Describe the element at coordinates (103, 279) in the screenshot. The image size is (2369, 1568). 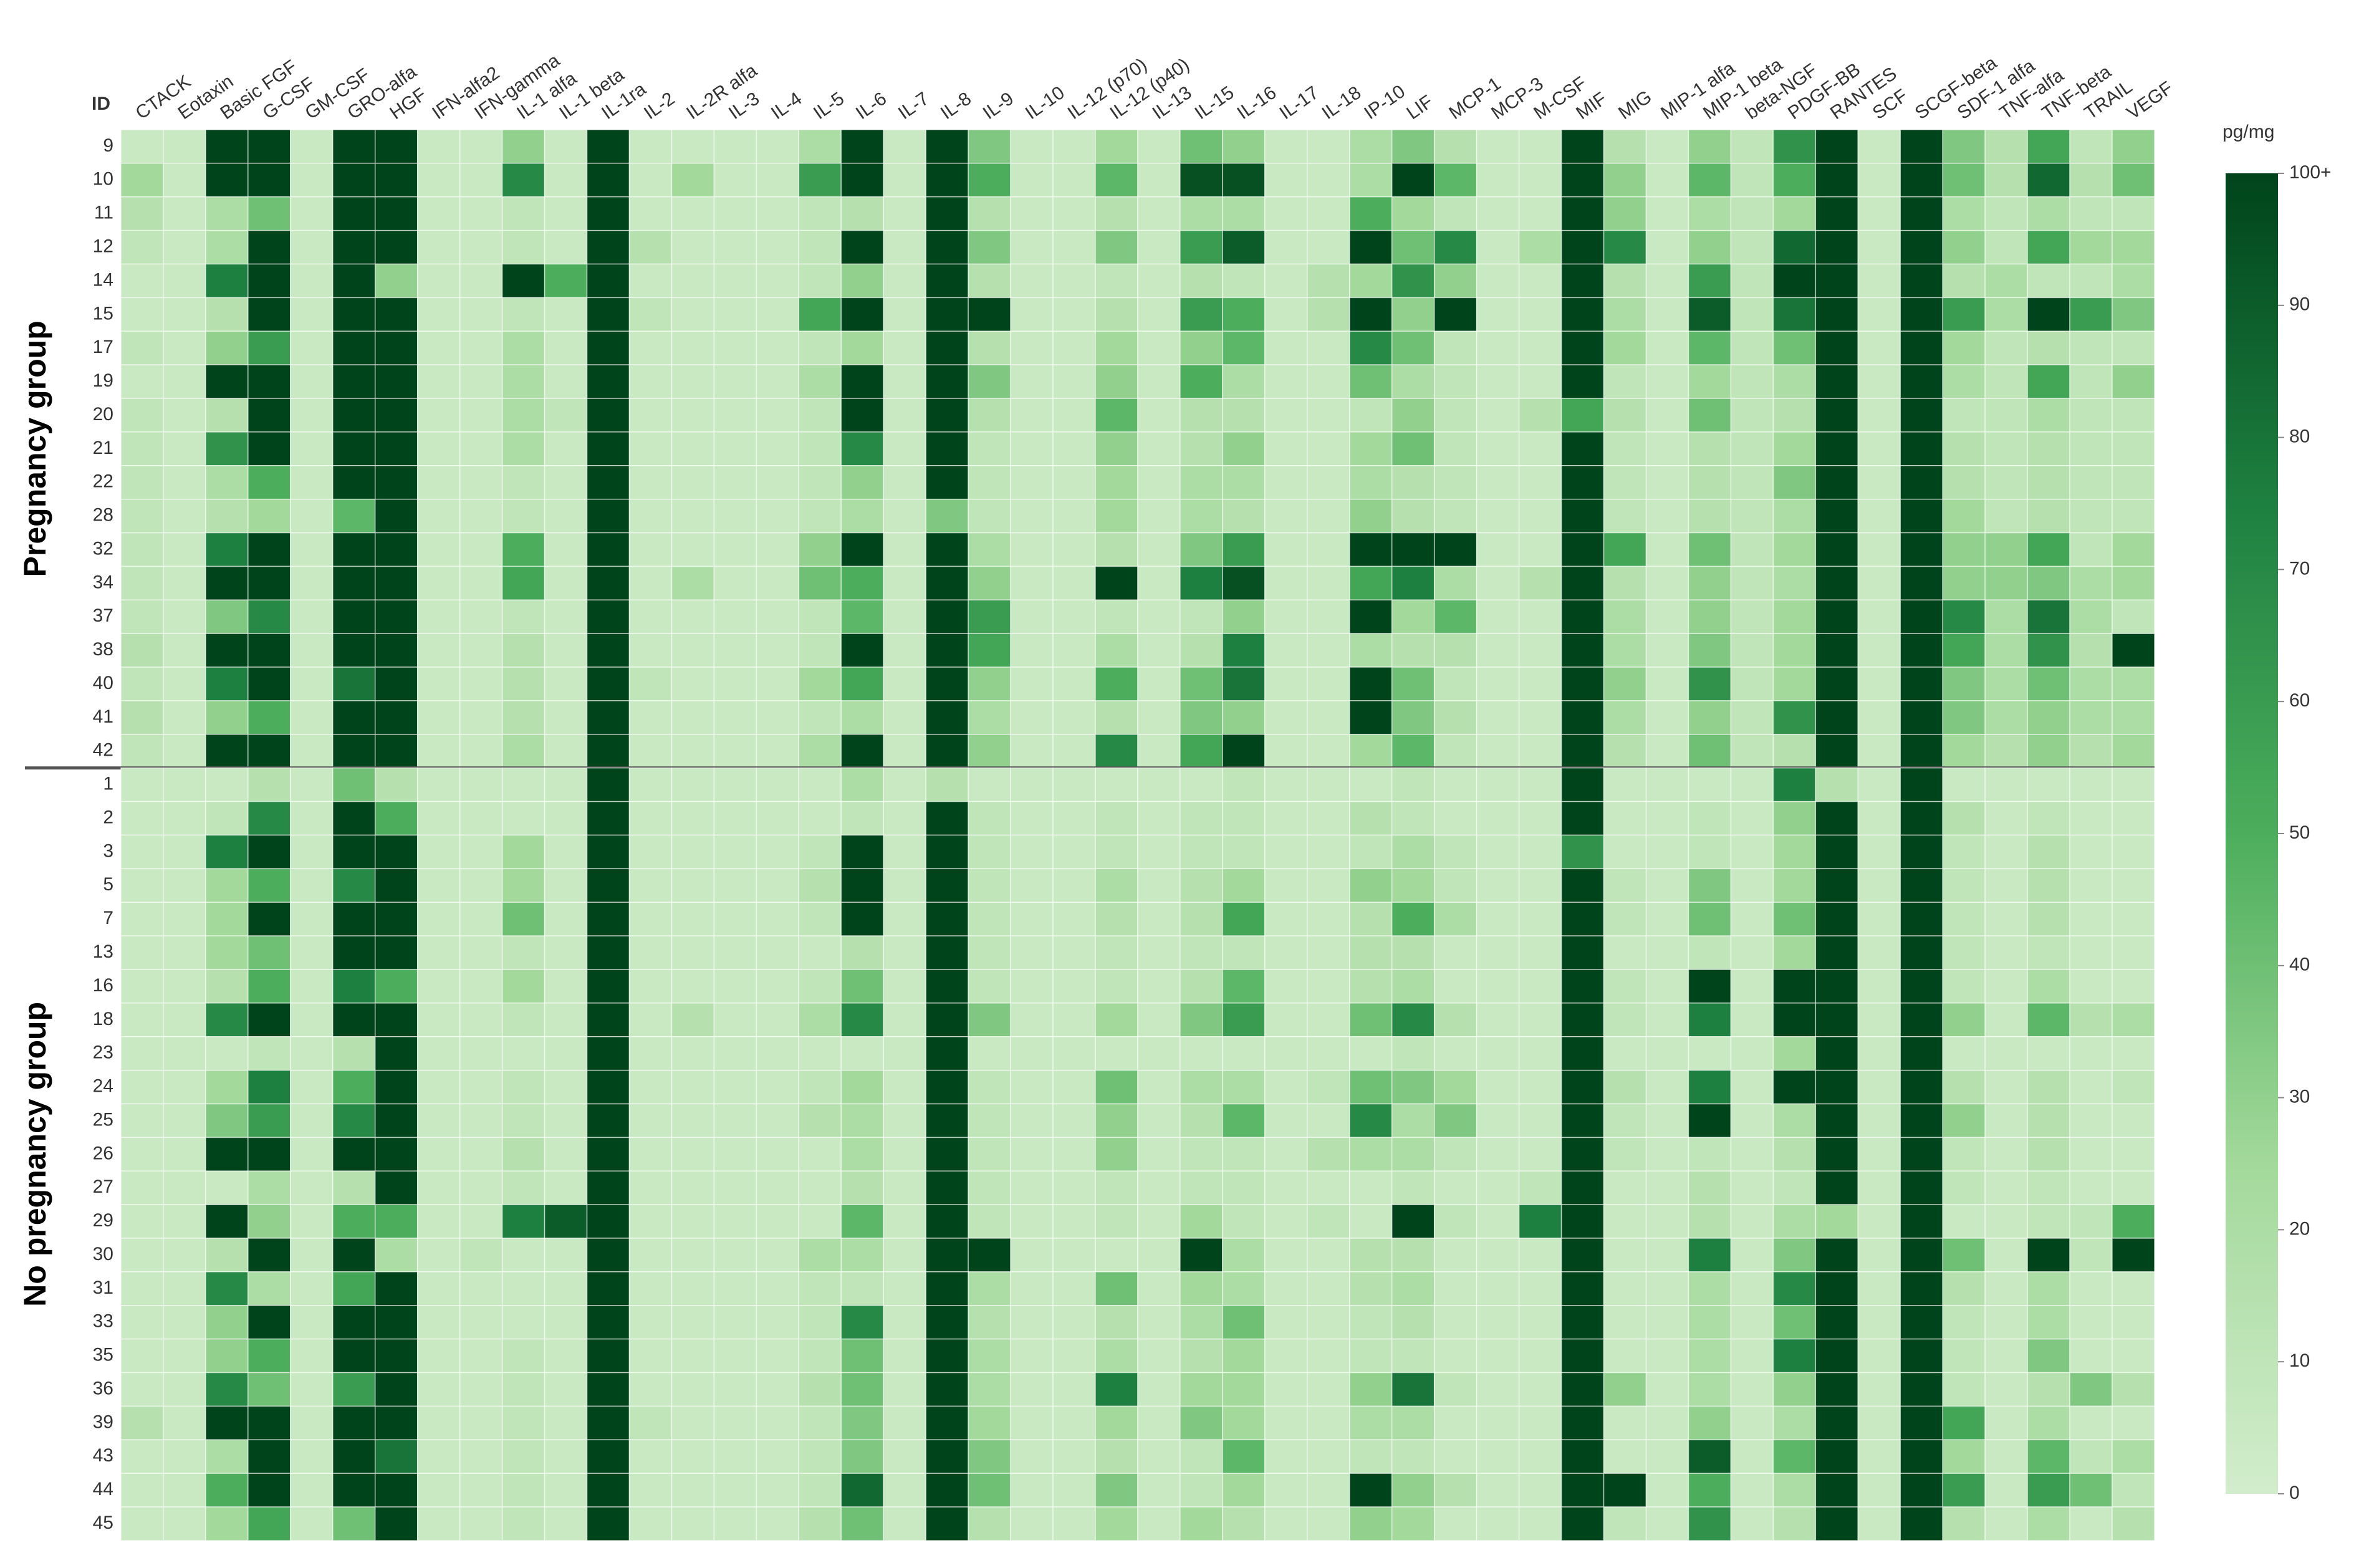
I see `row-label: 14` at that location.